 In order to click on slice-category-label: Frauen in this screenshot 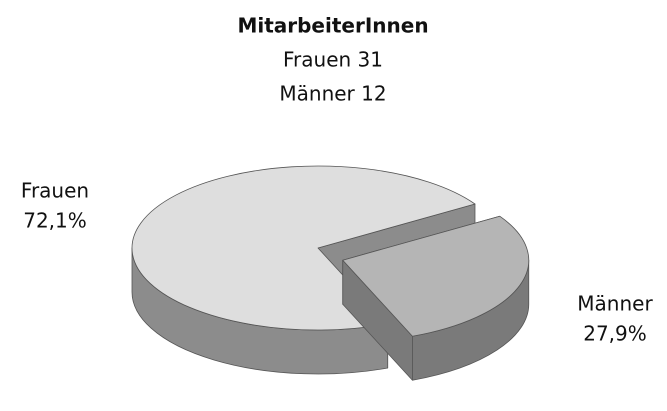, I will do `click(55, 191)`.